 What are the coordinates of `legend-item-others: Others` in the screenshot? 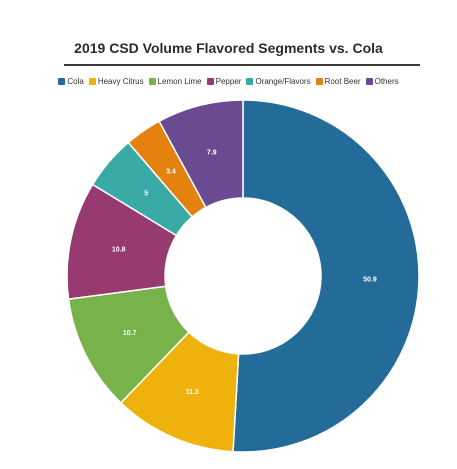 It's located at (382, 81).